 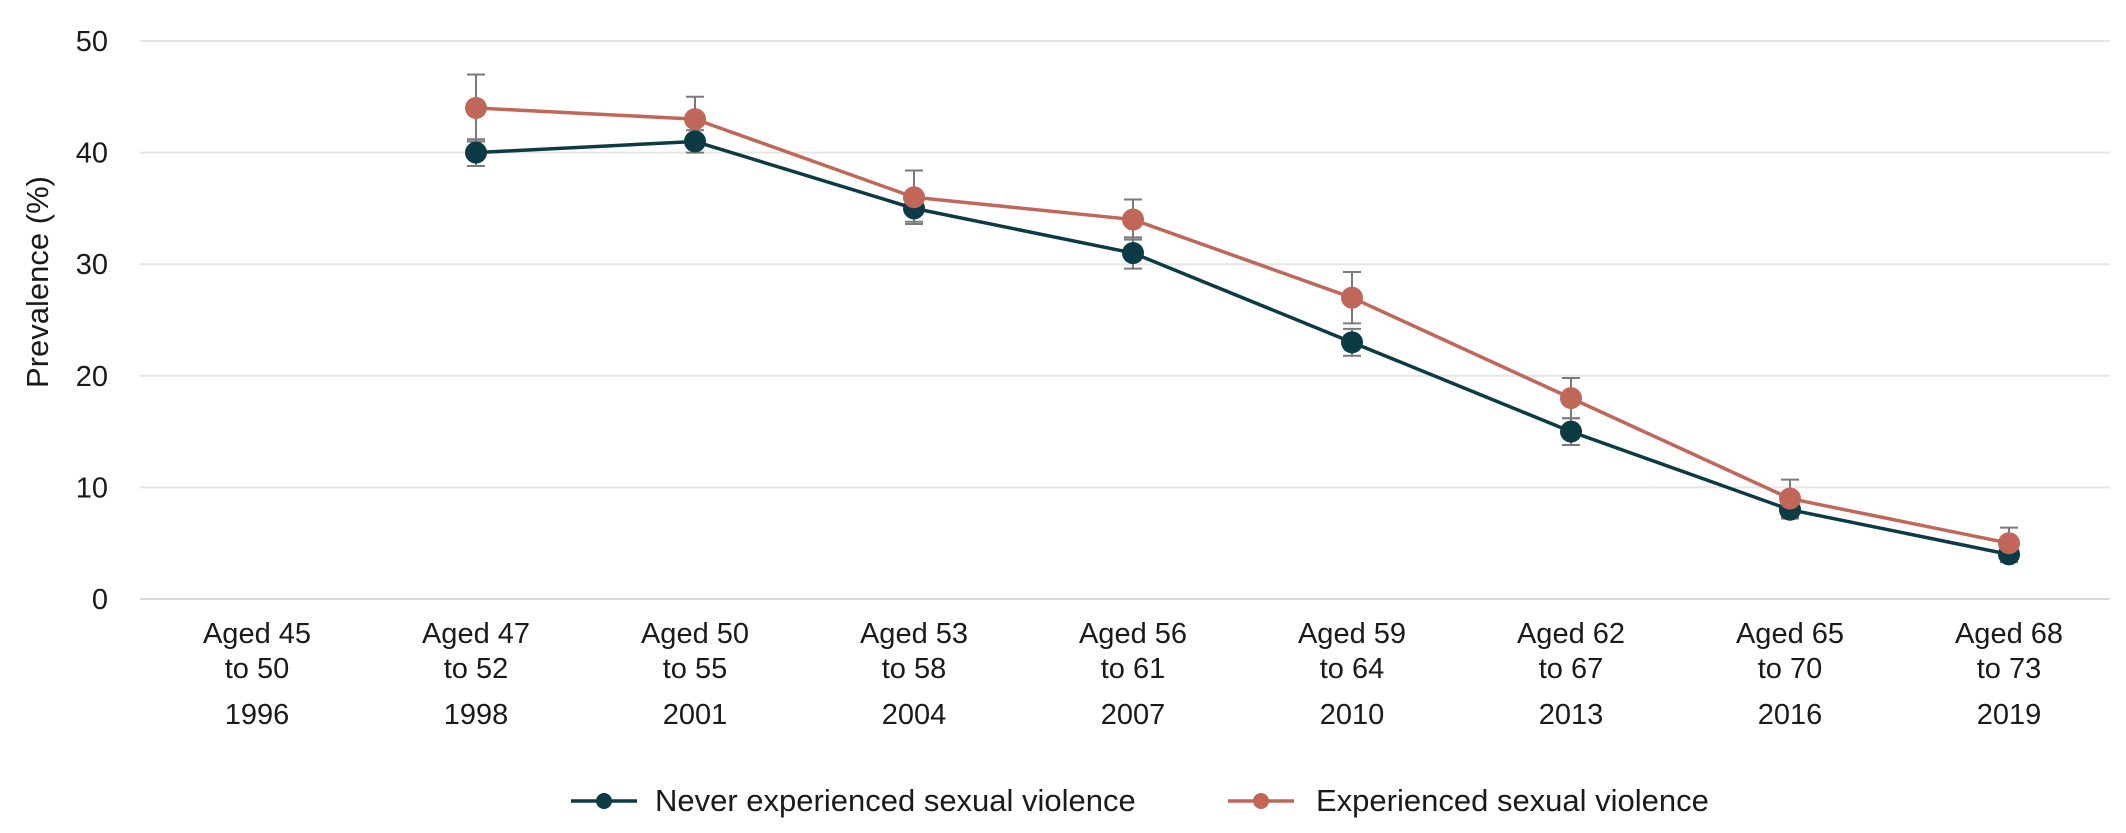 I want to click on x-tick-year: 2010, so click(x=1352, y=715).